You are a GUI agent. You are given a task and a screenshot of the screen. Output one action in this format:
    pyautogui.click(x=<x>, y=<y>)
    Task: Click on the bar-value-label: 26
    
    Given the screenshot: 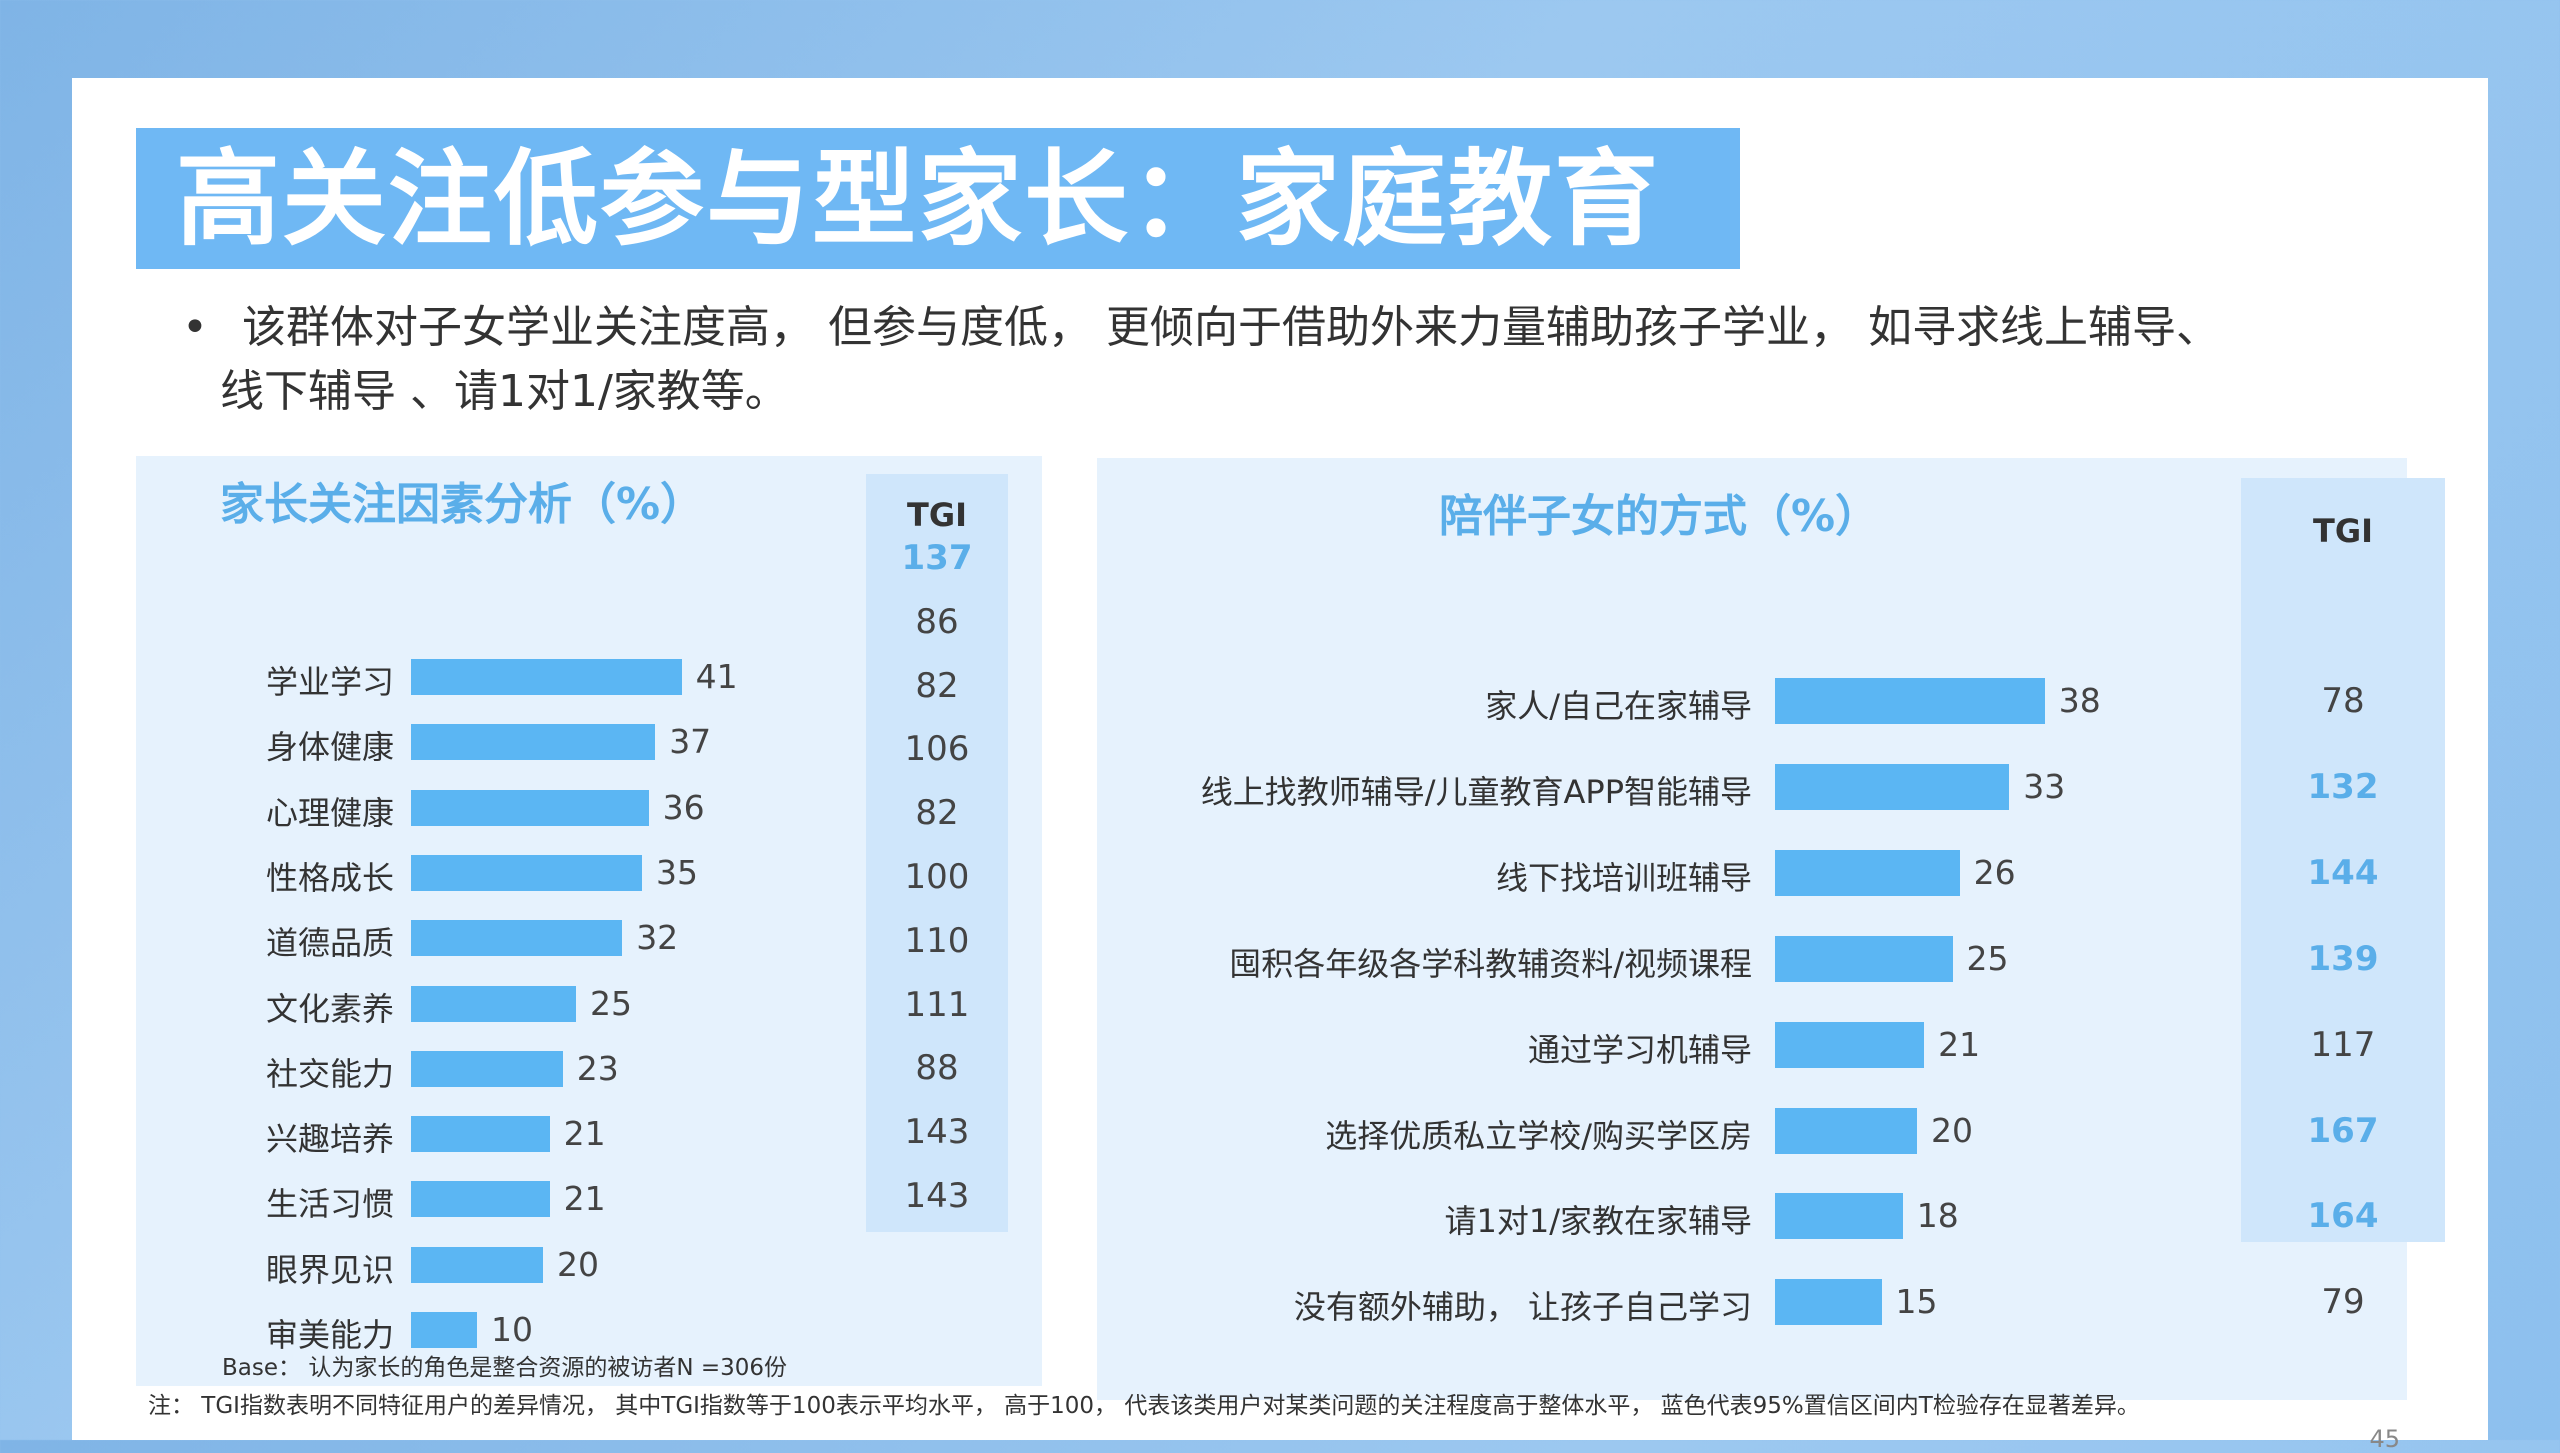 What is the action you would take?
    pyautogui.click(x=1994, y=872)
    